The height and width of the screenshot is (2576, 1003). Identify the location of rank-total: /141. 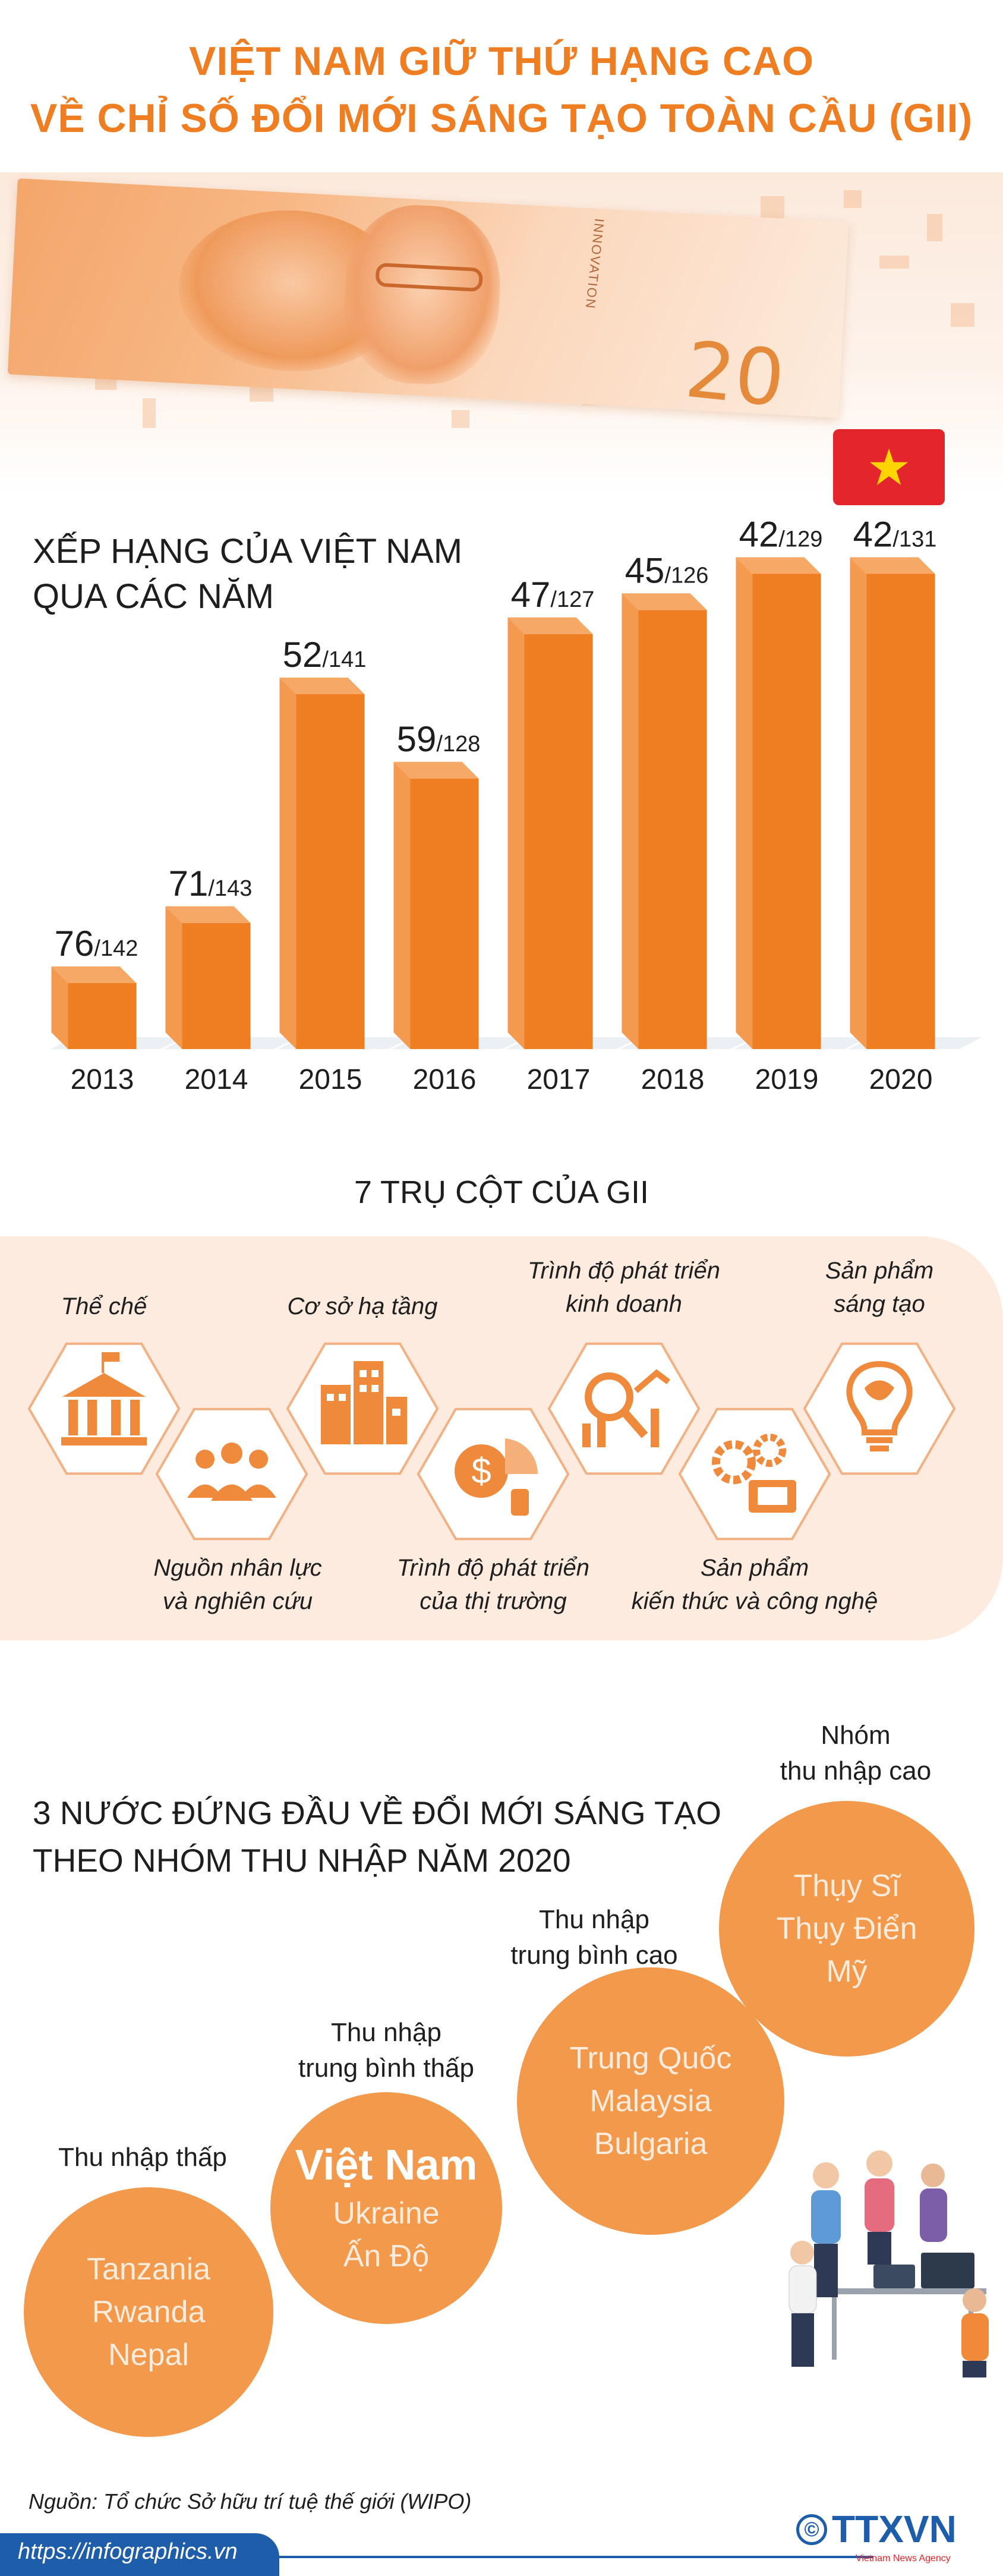
(344, 659).